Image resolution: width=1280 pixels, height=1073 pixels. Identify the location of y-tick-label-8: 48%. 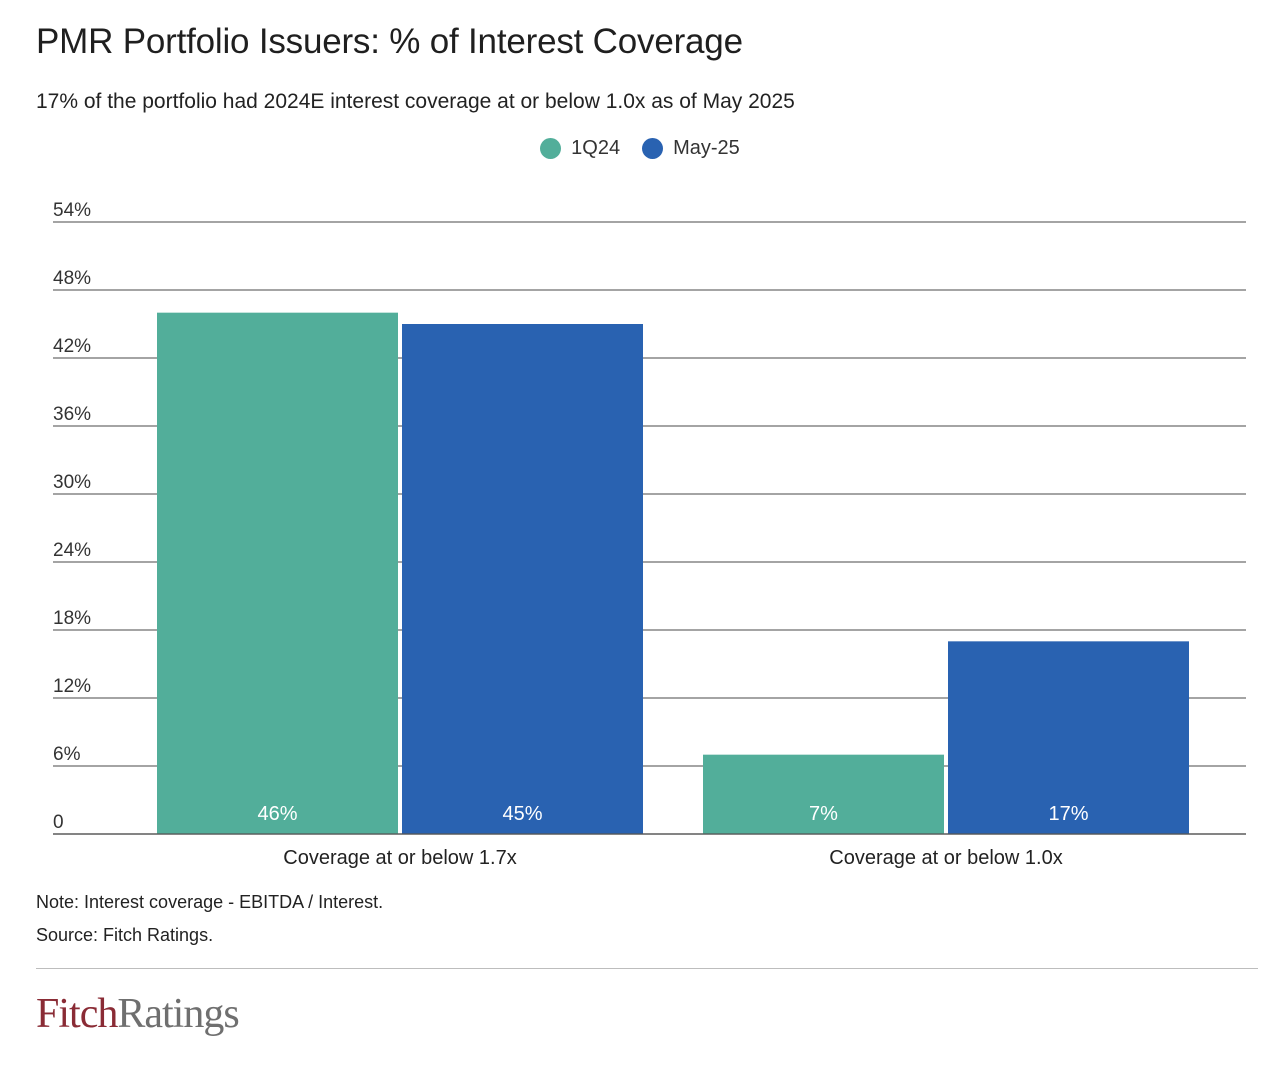
(72, 278).